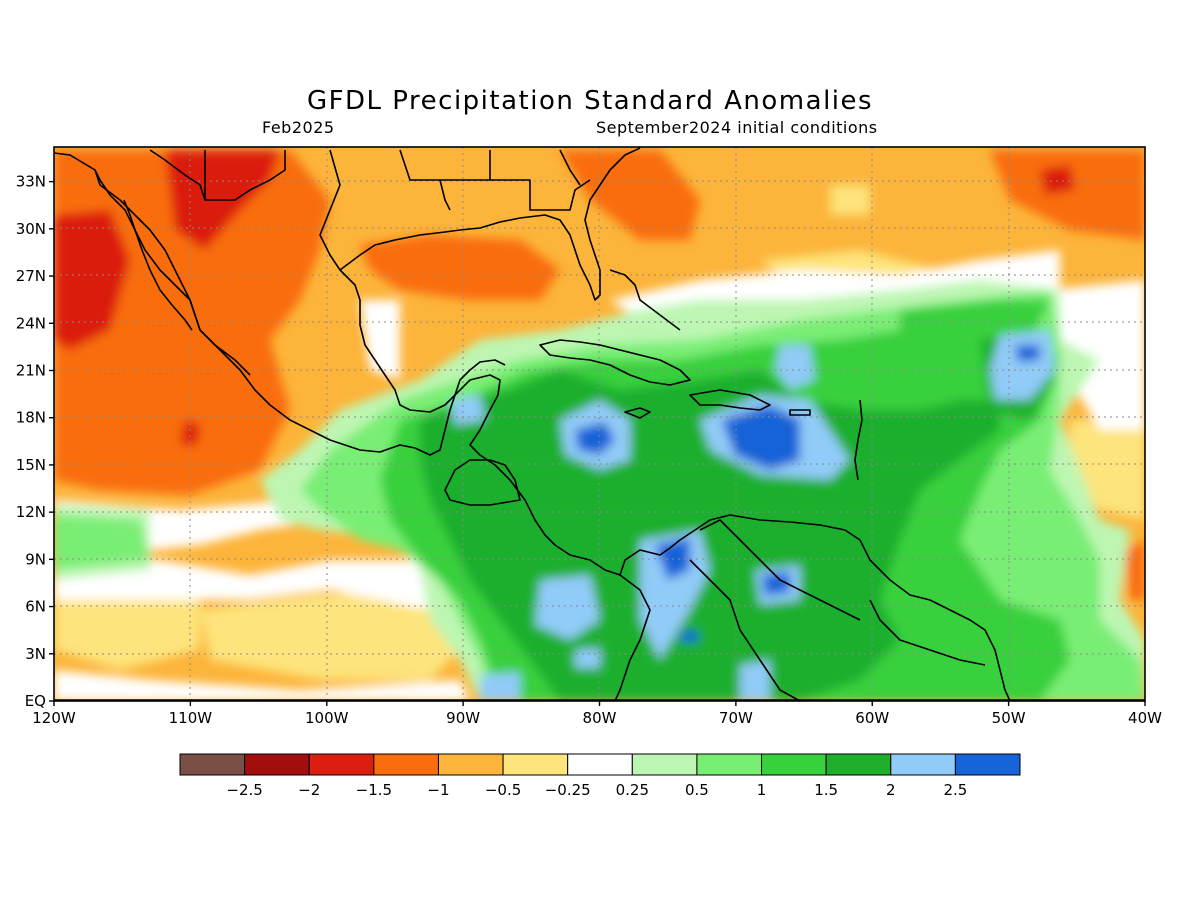  I want to click on lat-tick-label: 9N, so click(35, 559).